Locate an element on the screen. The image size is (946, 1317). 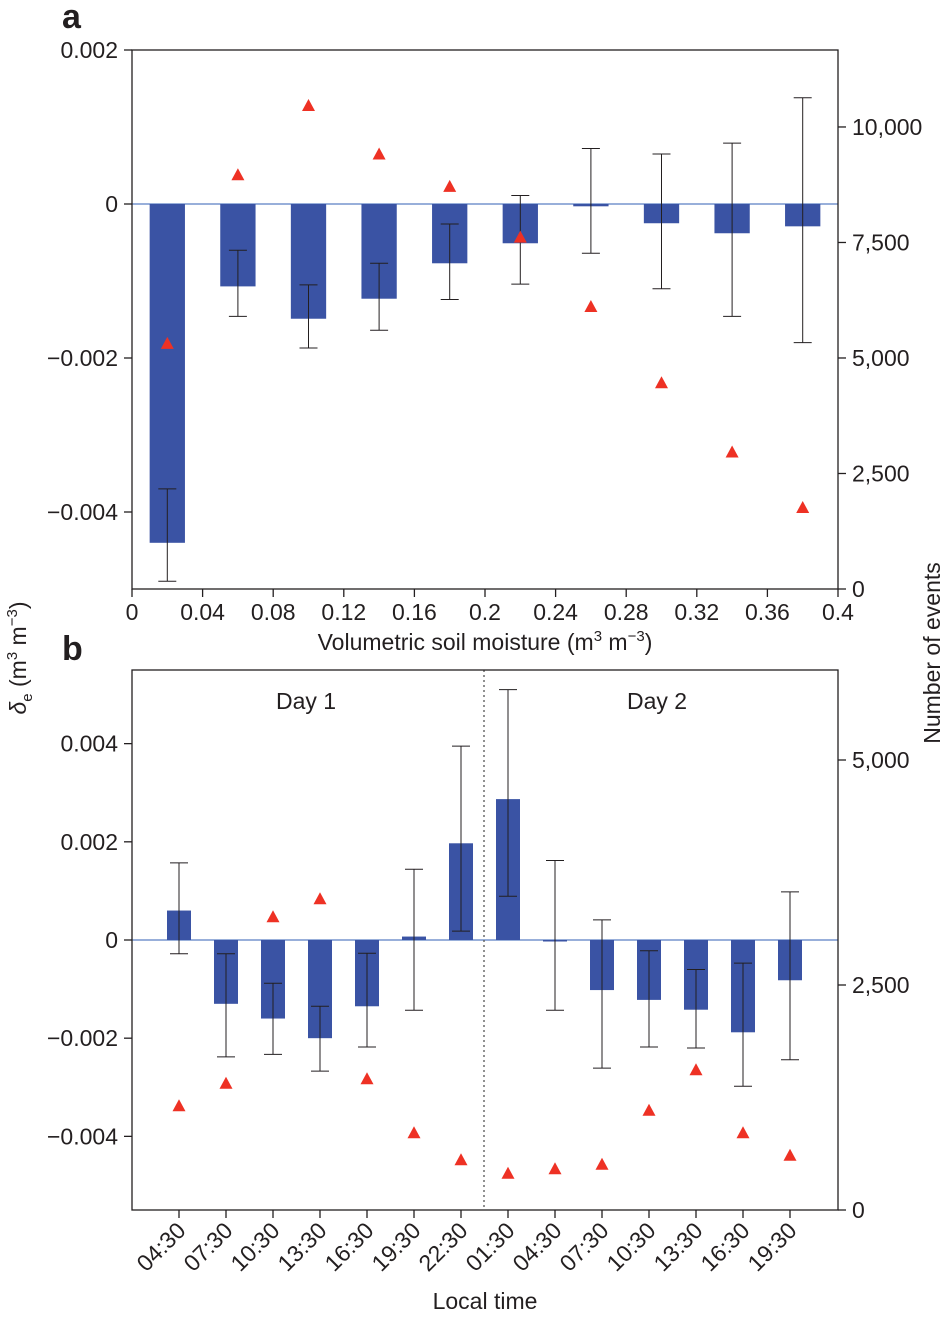
panel-b-event-markers is located at coordinates (484, 1035).